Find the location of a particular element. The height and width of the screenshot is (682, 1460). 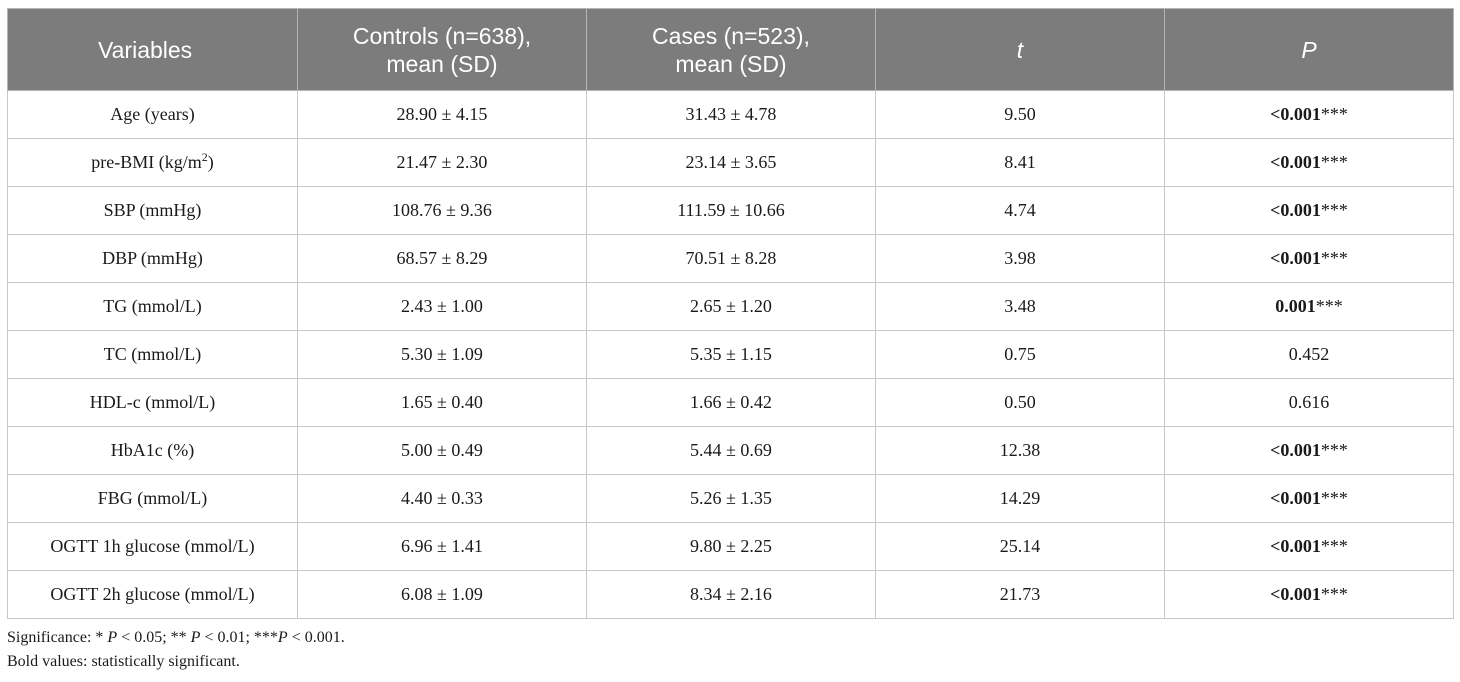

cell-cases: 1.66 ± 0.42 is located at coordinates (731, 402).